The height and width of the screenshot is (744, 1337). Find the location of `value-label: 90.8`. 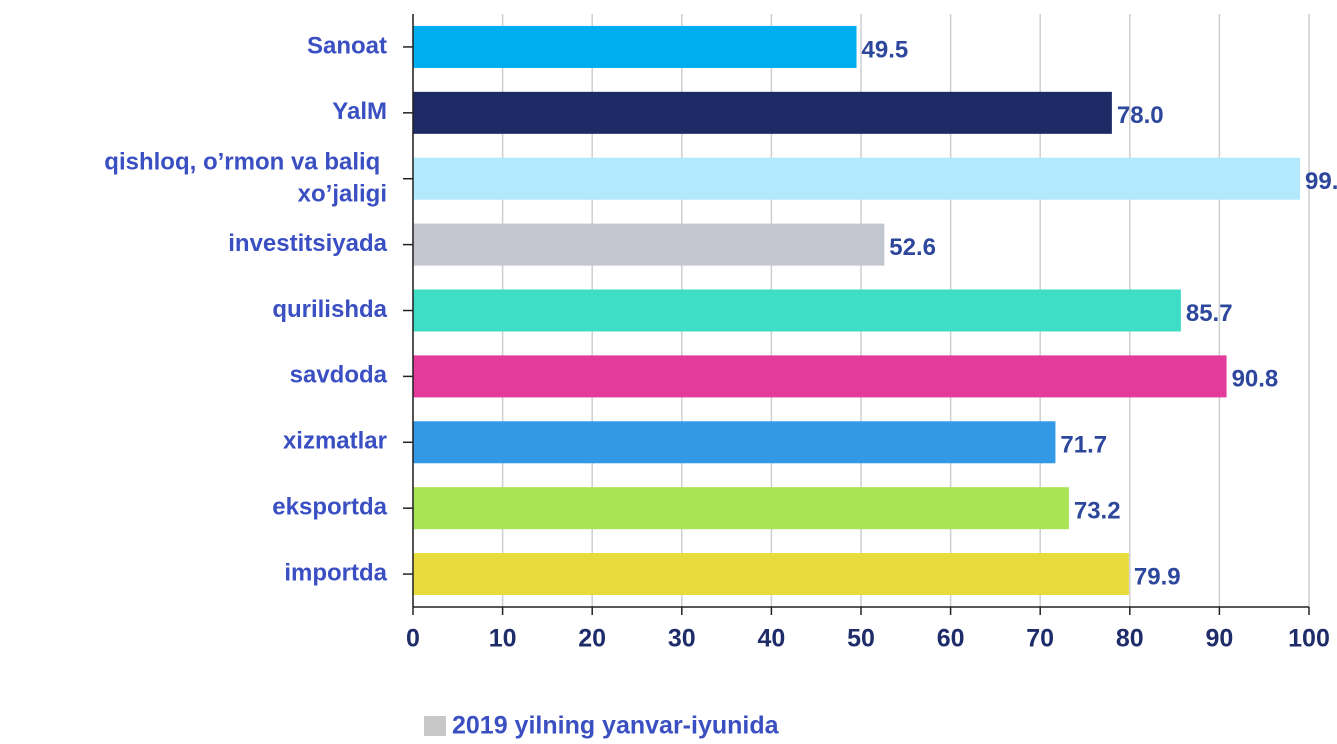

value-label: 90.8 is located at coordinates (1255, 379).